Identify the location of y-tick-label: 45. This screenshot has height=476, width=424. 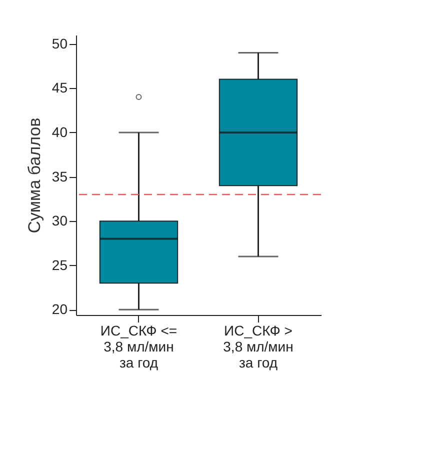
(60, 88).